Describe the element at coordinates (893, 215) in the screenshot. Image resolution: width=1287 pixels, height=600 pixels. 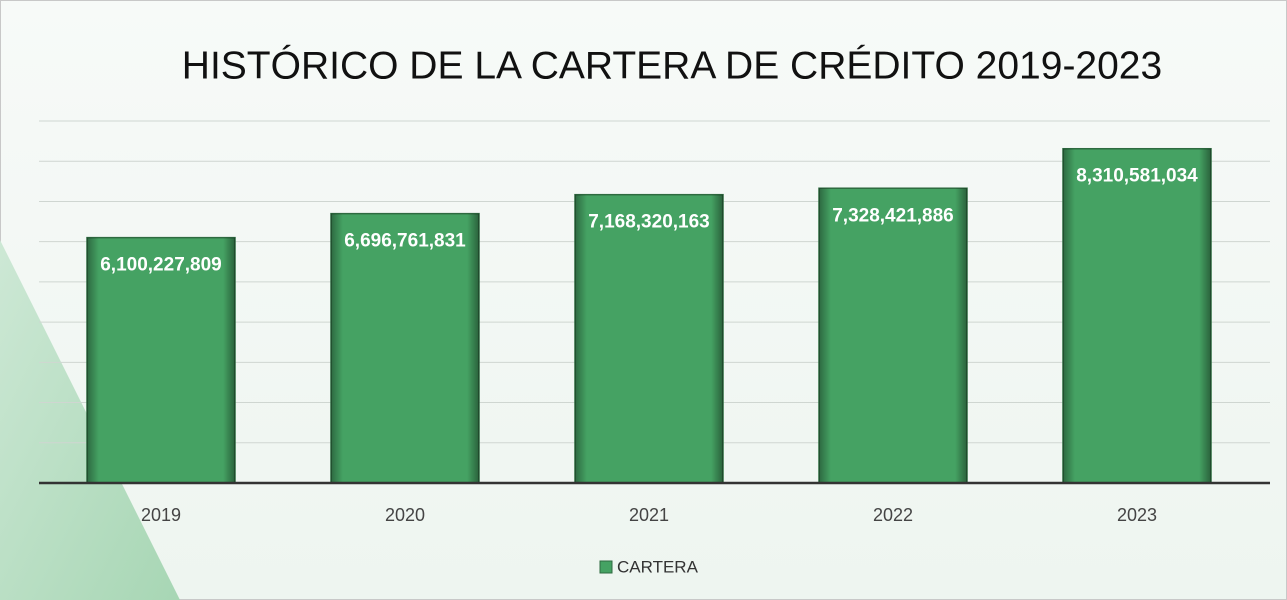
I see `data-label: 7,328,421,886` at that location.